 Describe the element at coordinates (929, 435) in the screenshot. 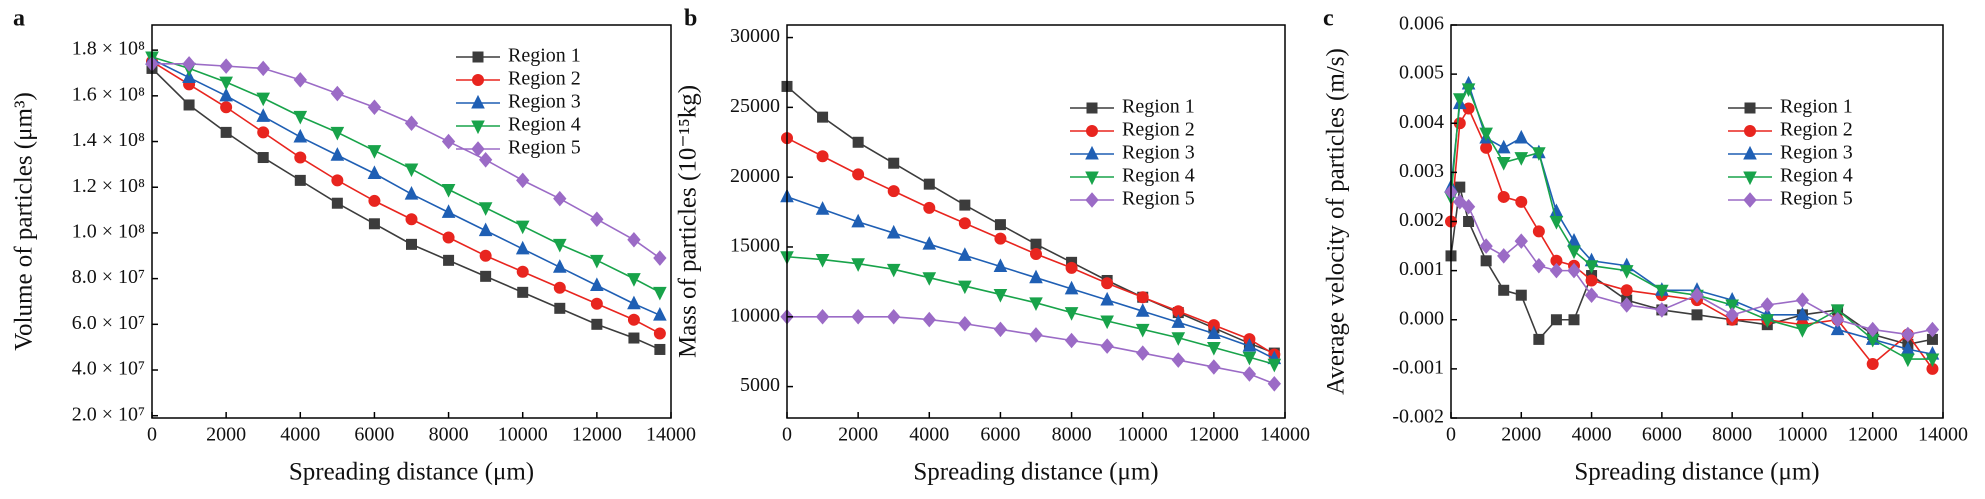

I see `x-tick-label: 4000` at that location.